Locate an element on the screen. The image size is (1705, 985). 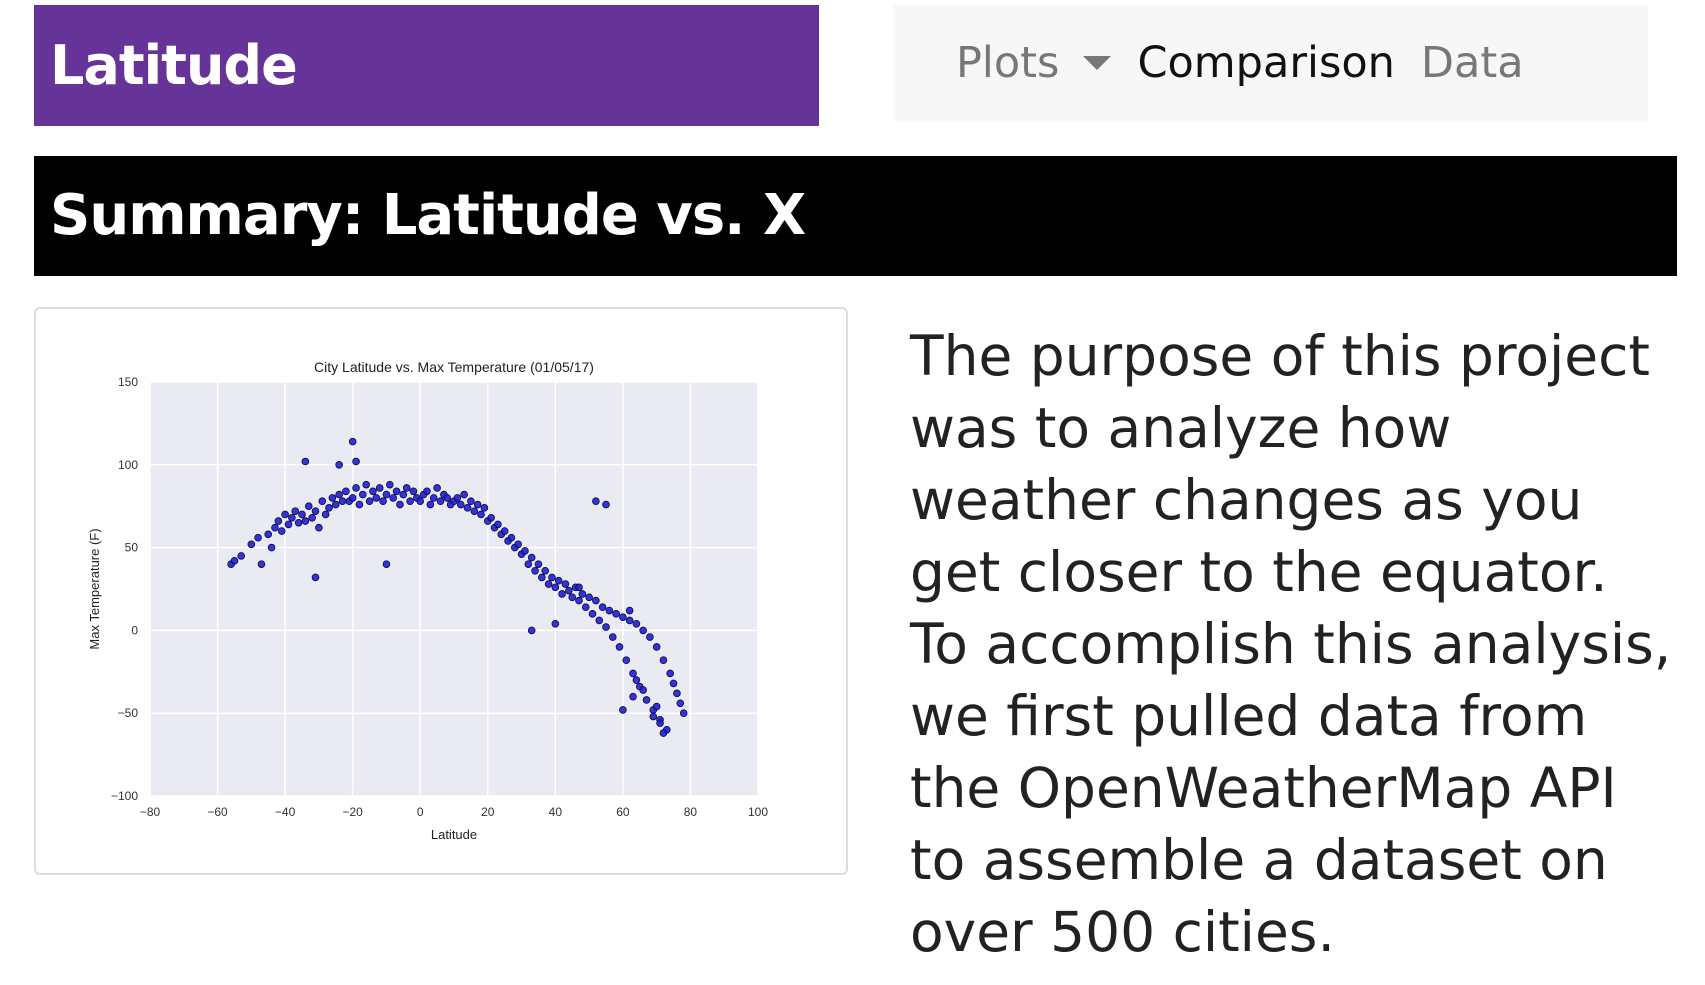
nav-comparison-link: Comparison is located at coordinates (1266, 63).